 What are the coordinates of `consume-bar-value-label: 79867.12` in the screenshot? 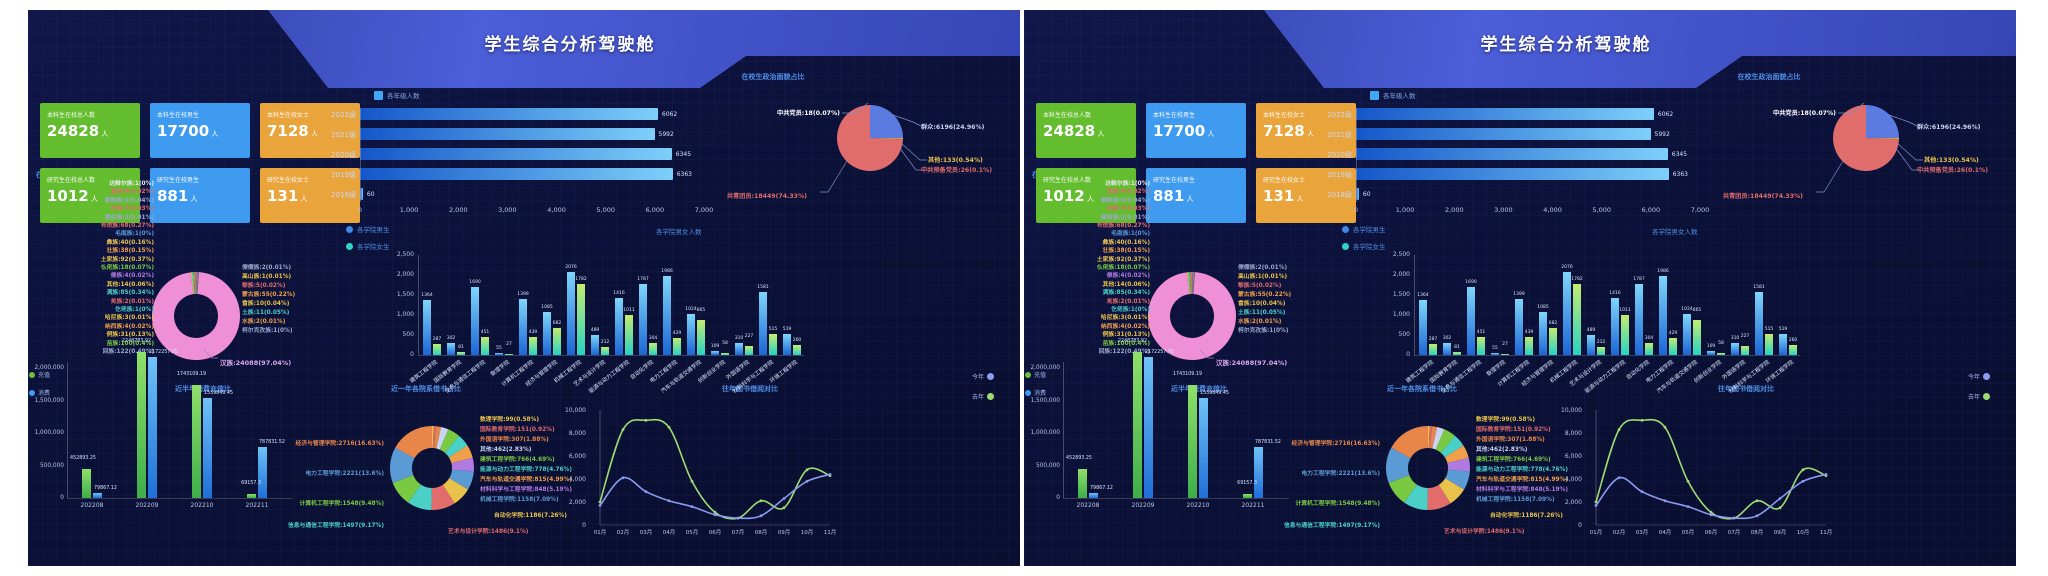 It's located at (105, 488).